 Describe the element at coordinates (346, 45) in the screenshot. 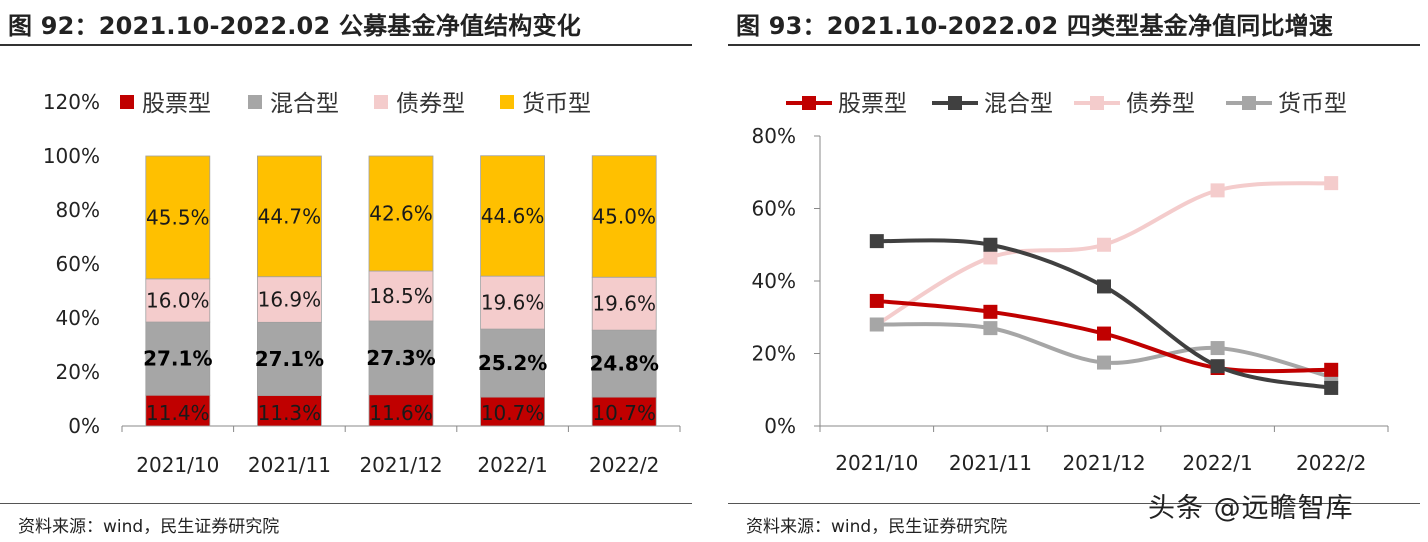

I see `left-title-rule` at that location.